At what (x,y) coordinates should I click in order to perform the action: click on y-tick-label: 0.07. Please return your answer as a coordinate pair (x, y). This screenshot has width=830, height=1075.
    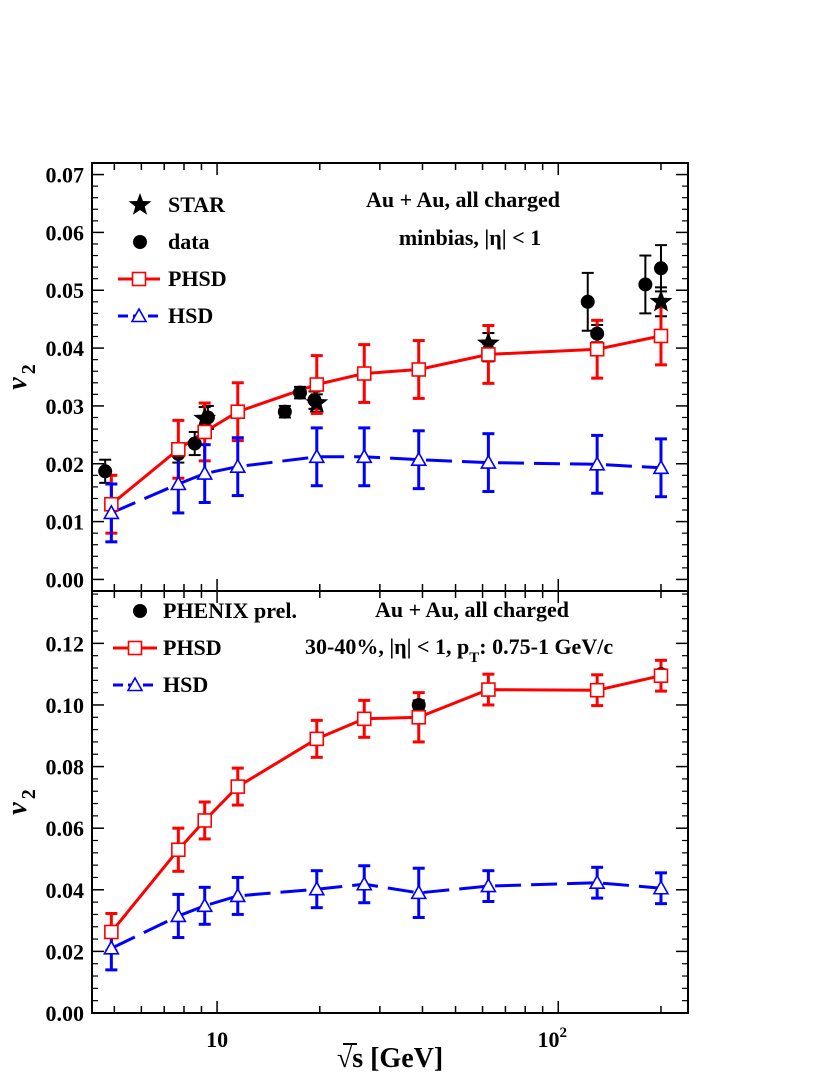
    Looking at the image, I should click on (65, 175).